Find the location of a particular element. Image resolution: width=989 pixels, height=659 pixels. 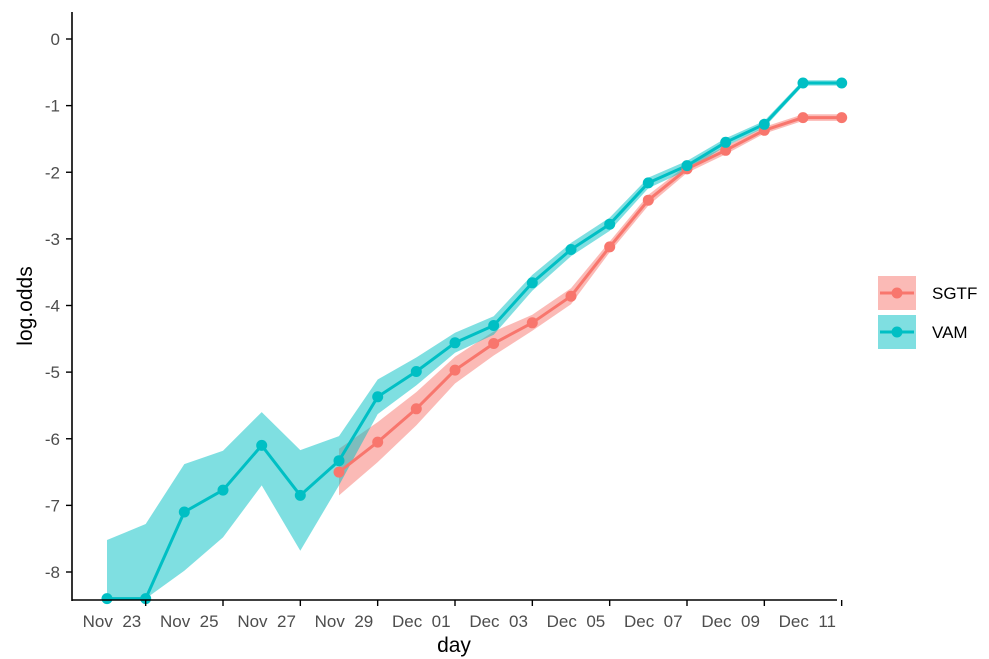

legend-label-sgtf: SGTF is located at coordinates (954, 293).